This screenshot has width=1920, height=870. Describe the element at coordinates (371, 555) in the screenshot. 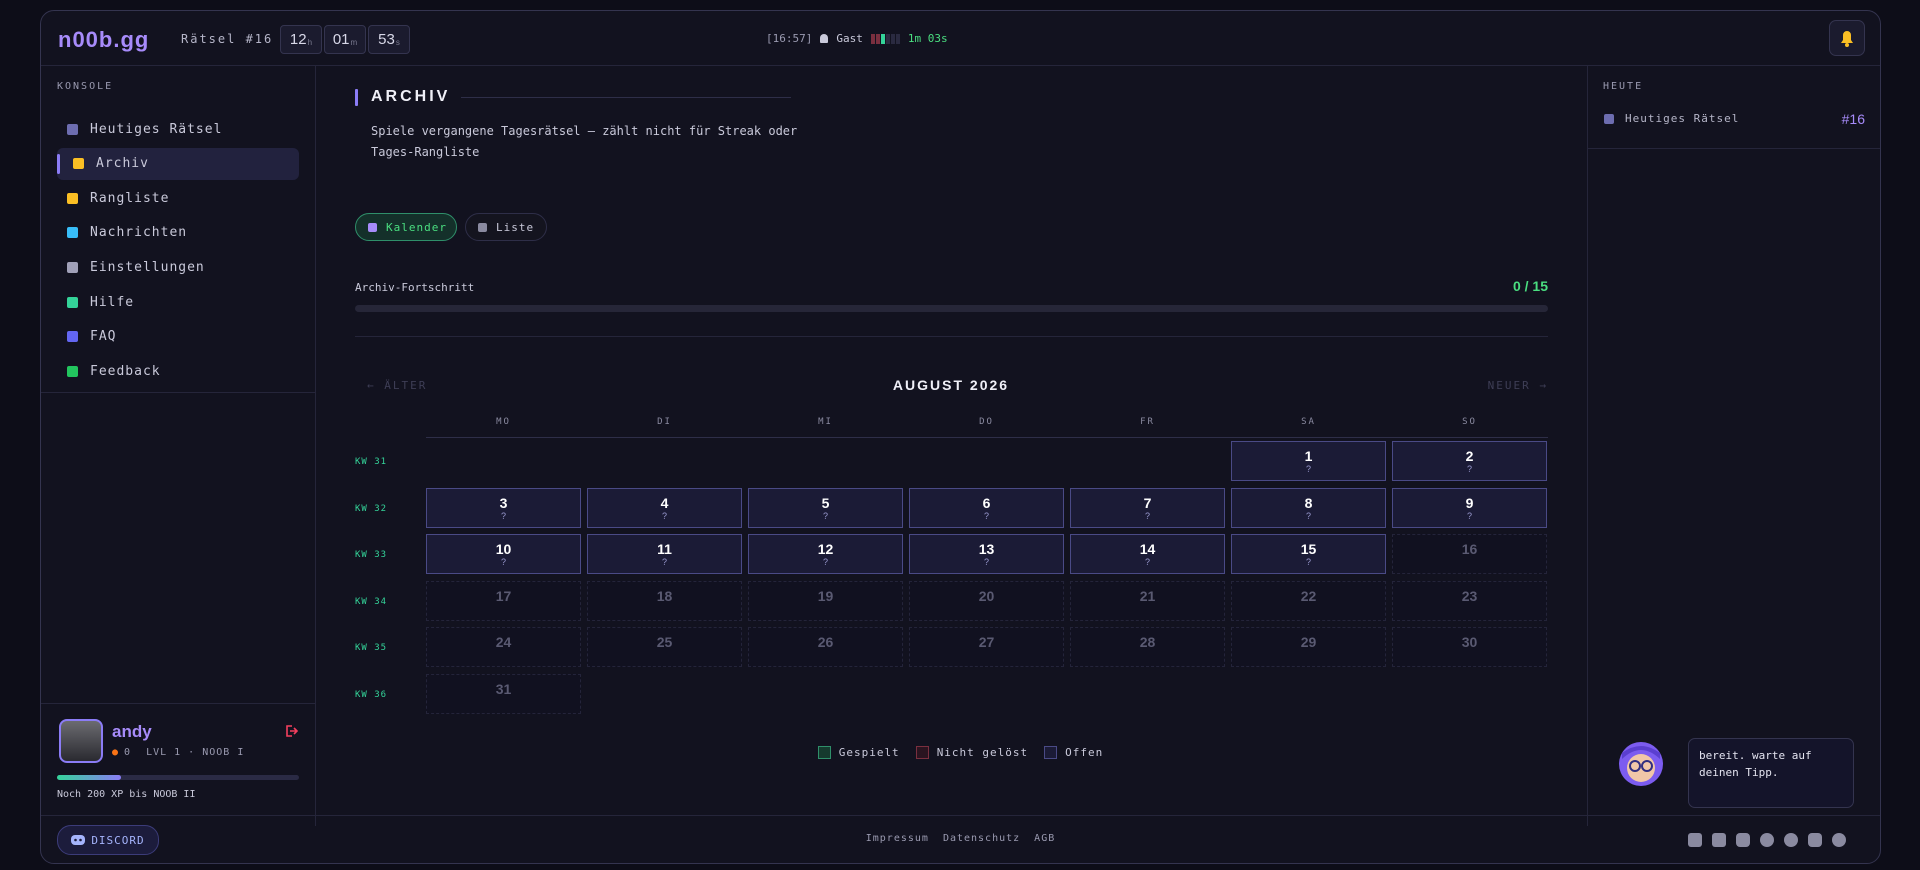

I see `week-label: KW 33` at that location.